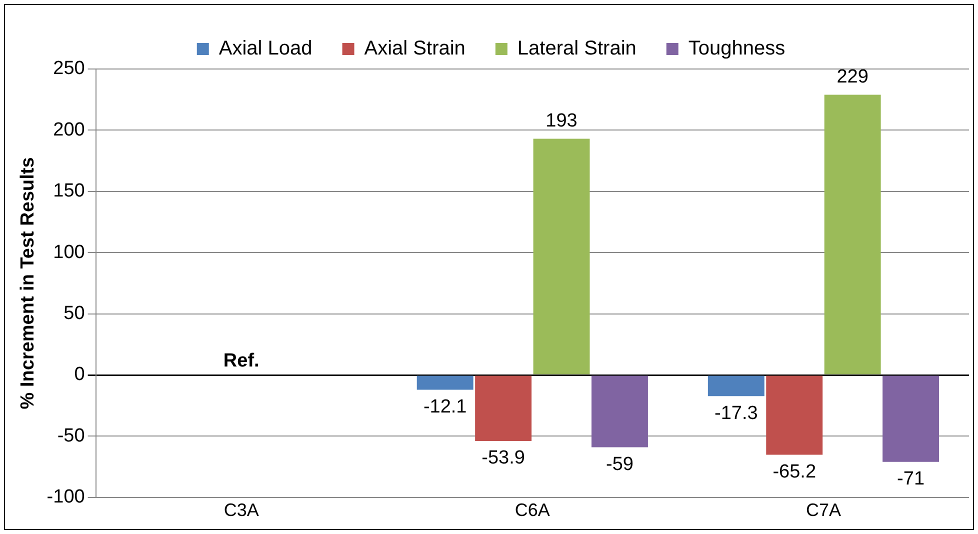  Describe the element at coordinates (265, 49) in the screenshot. I see `legend-label: Axial Load` at that location.